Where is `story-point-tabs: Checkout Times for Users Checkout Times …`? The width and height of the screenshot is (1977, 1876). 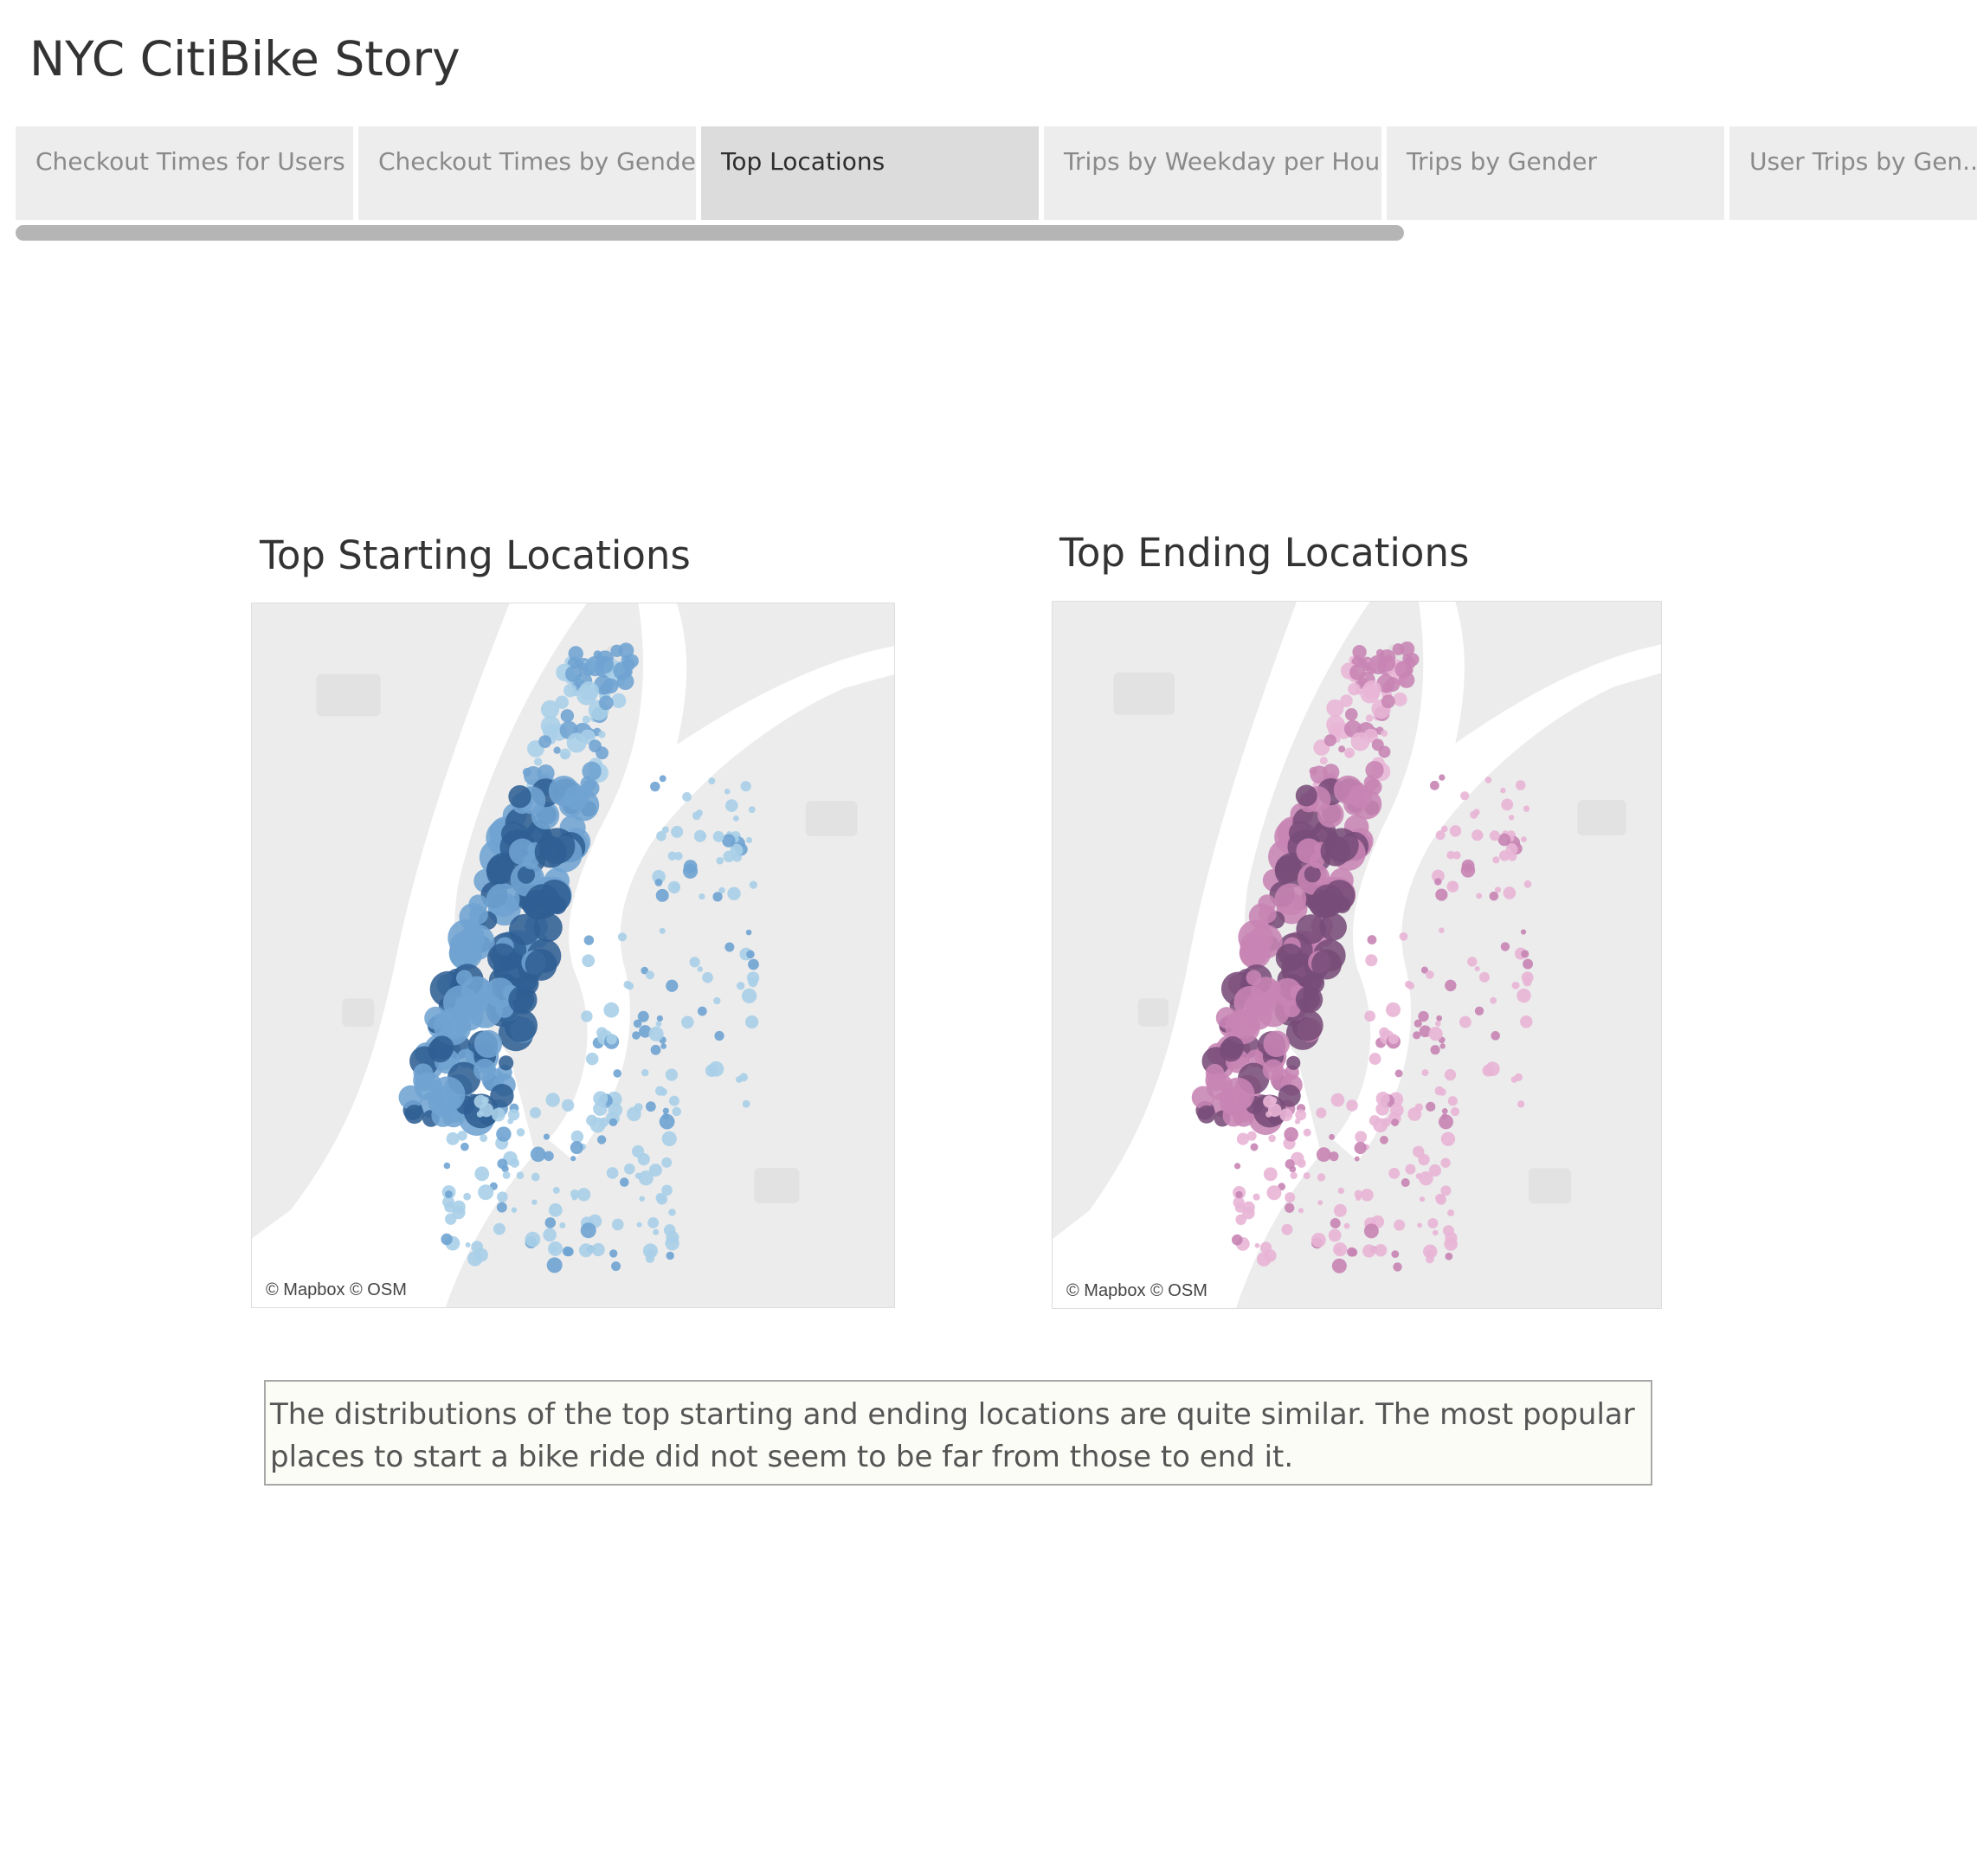 story-point-tabs: Checkout Times for Users Checkout Times … is located at coordinates (996, 174).